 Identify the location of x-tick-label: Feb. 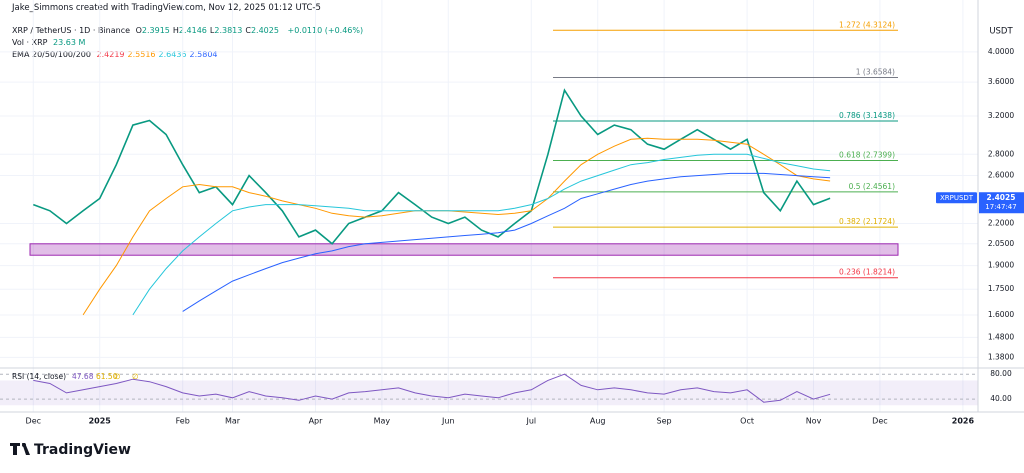
(183, 421).